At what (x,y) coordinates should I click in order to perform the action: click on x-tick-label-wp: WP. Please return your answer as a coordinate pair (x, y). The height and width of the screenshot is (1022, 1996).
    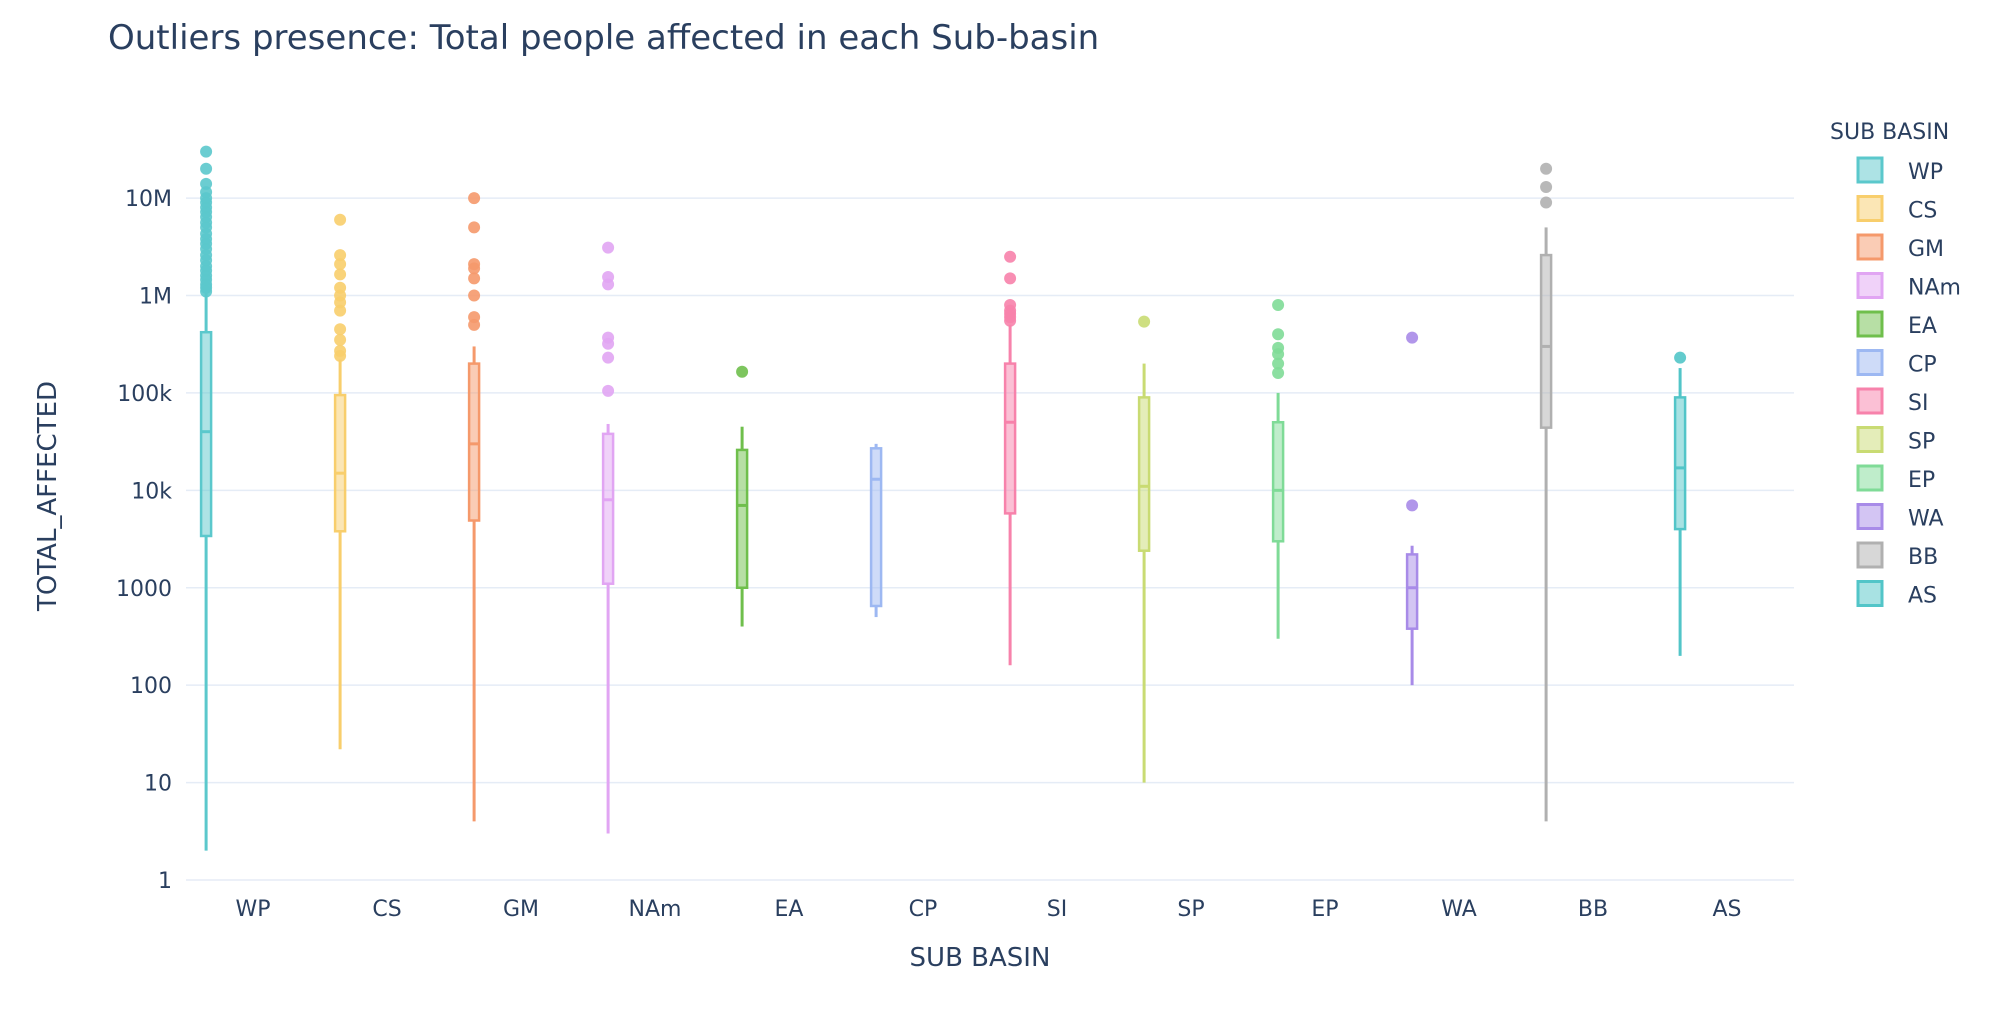
    Looking at the image, I should click on (252, 909).